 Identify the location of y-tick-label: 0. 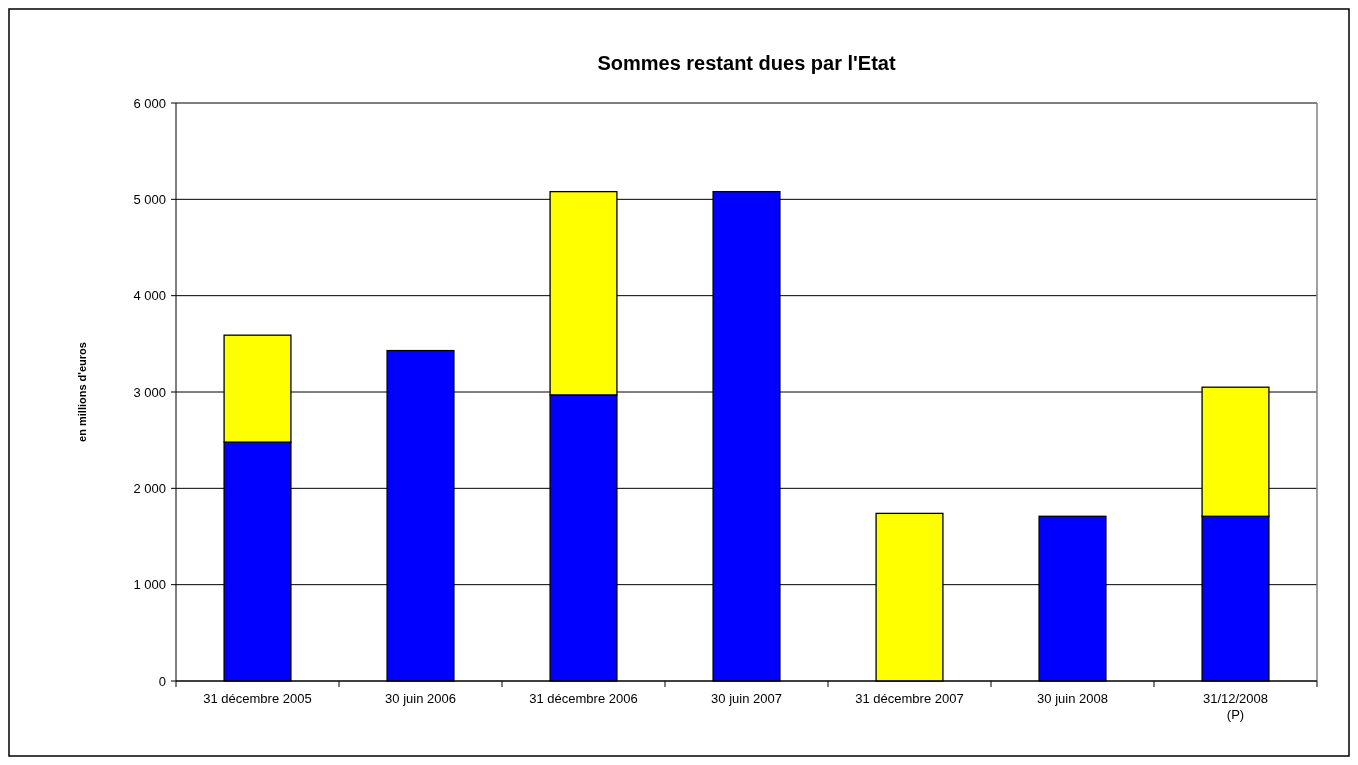
(162, 681).